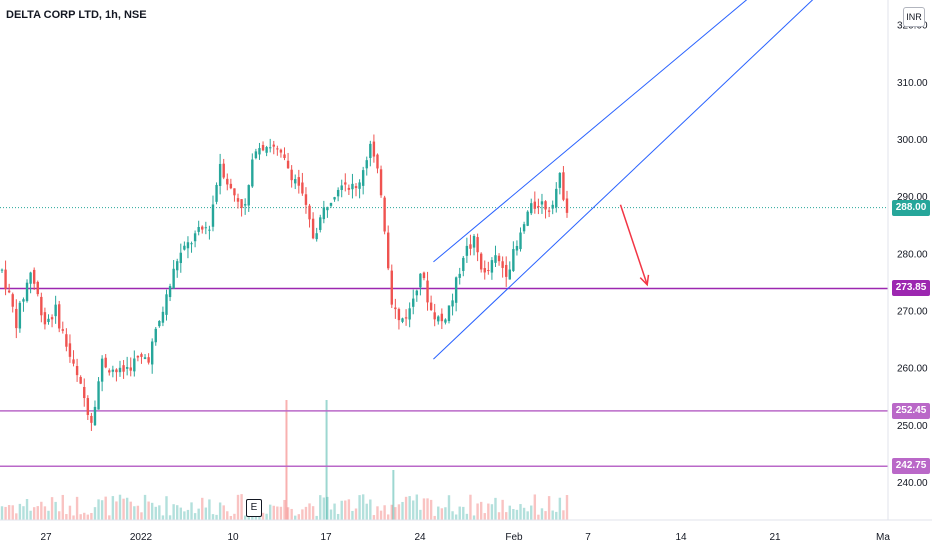 The width and height of the screenshot is (932, 550). What do you see at coordinates (254, 508) in the screenshot?
I see `earnings-event-badge: E` at bounding box center [254, 508].